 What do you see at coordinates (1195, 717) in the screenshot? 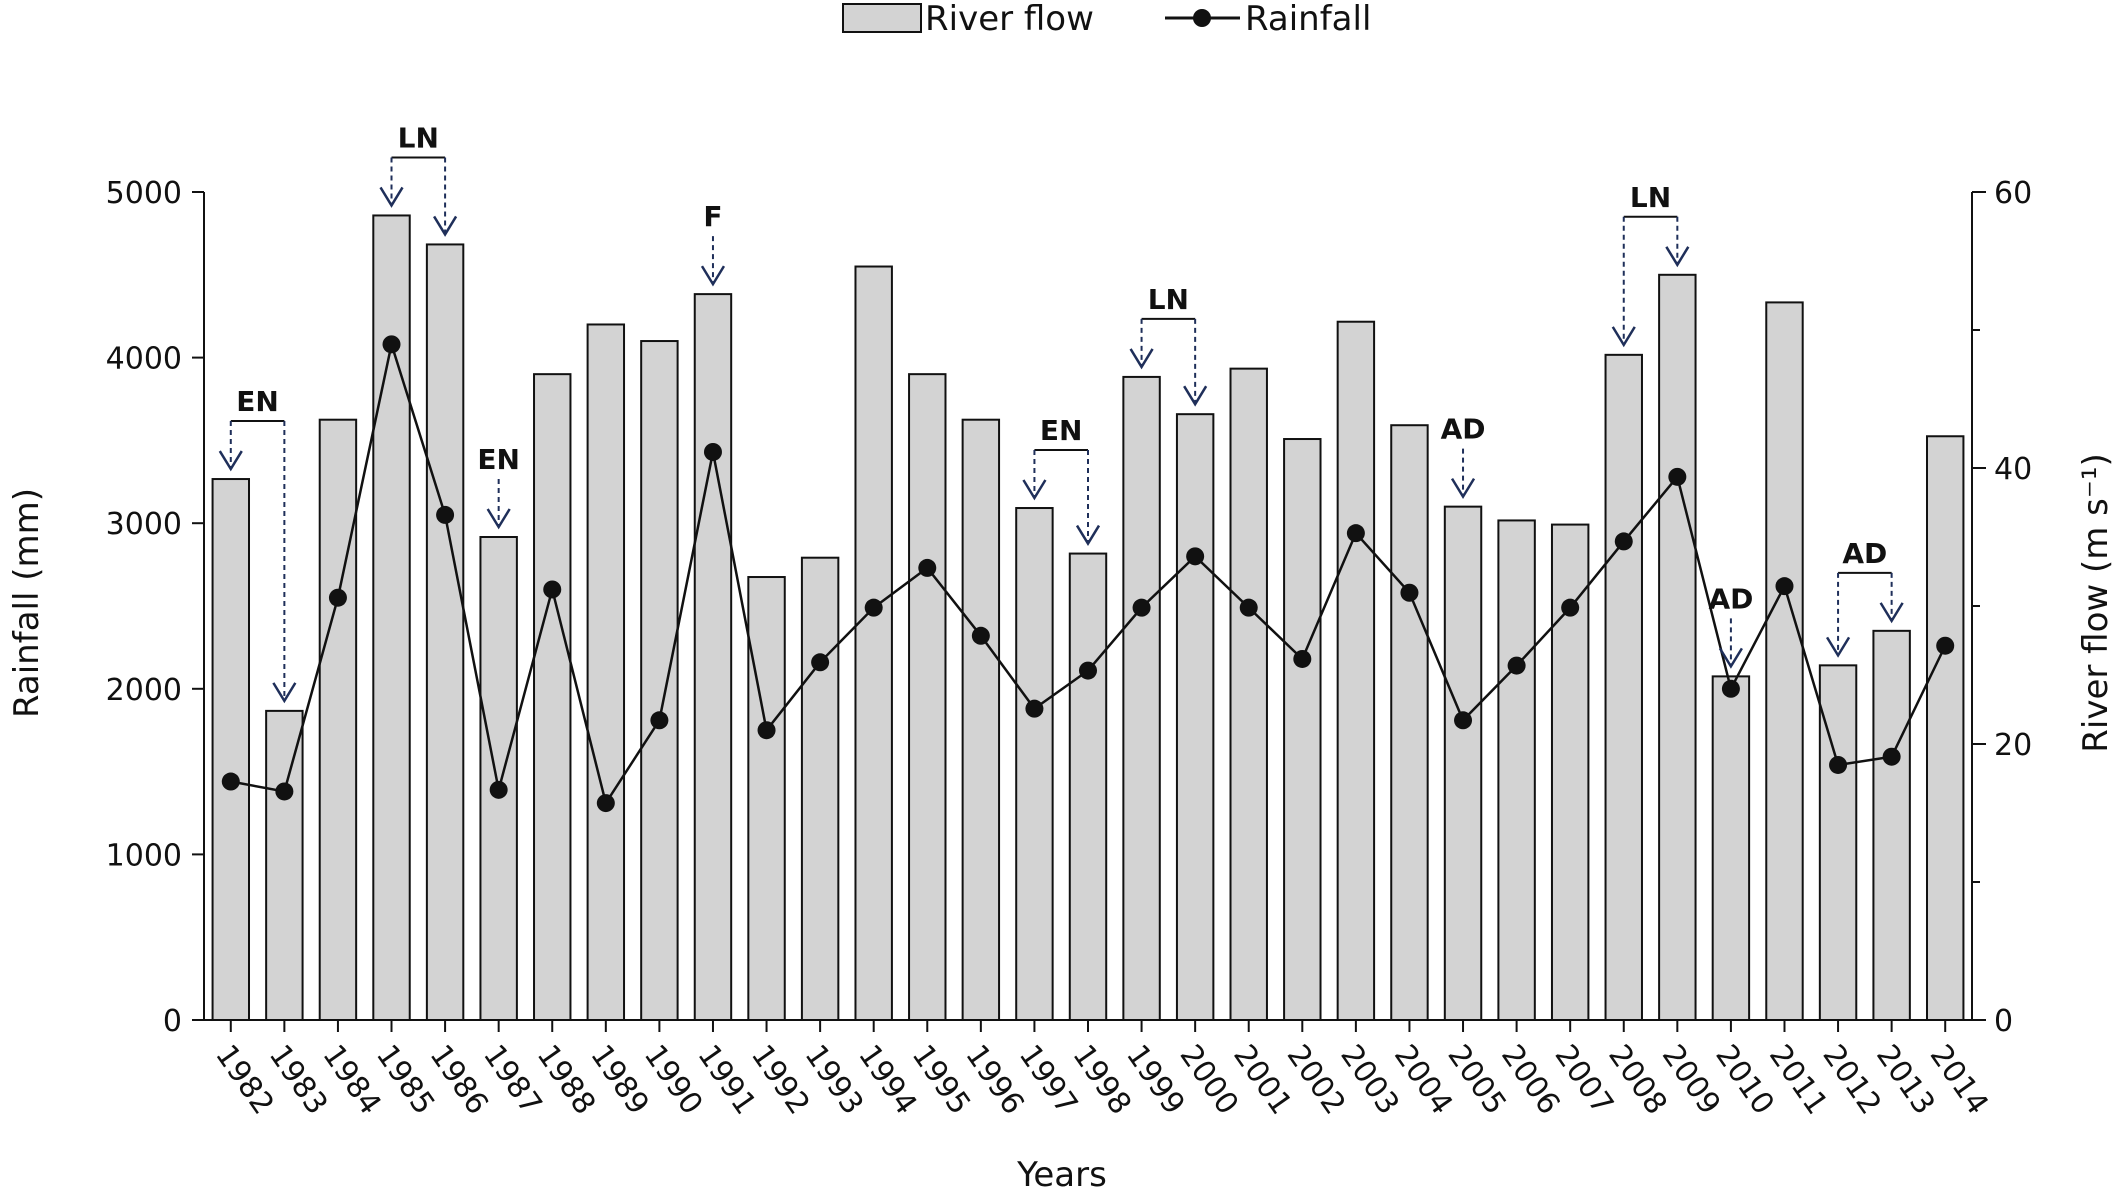
I see `river-flow-bar-2000` at bounding box center [1195, 717].